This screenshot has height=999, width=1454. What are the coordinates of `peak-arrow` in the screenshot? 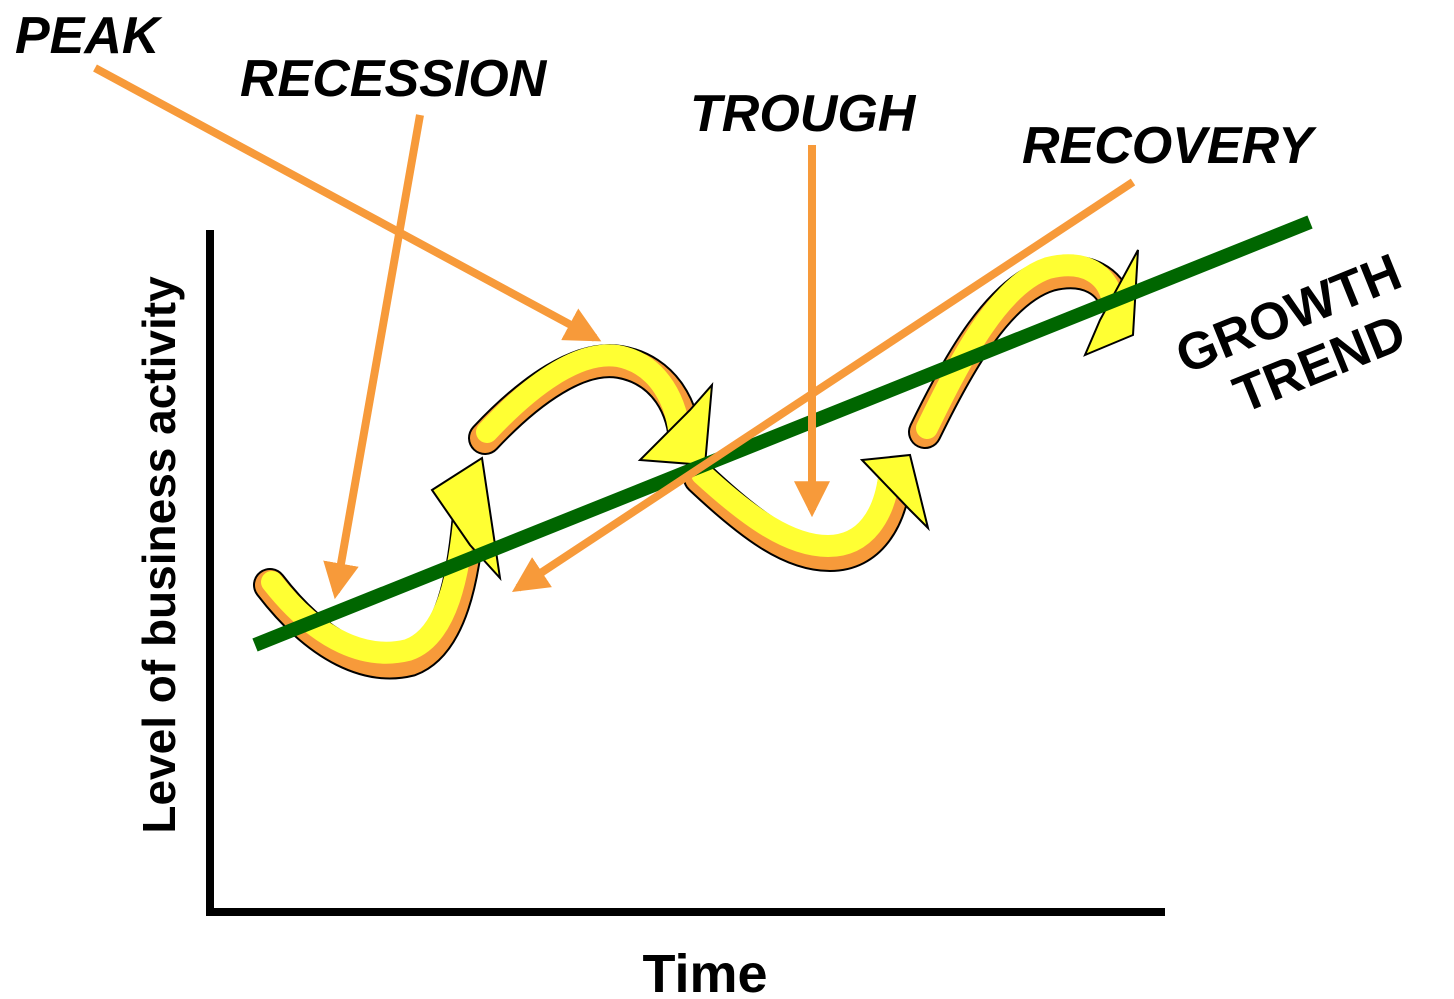 It's located at (347, 203).